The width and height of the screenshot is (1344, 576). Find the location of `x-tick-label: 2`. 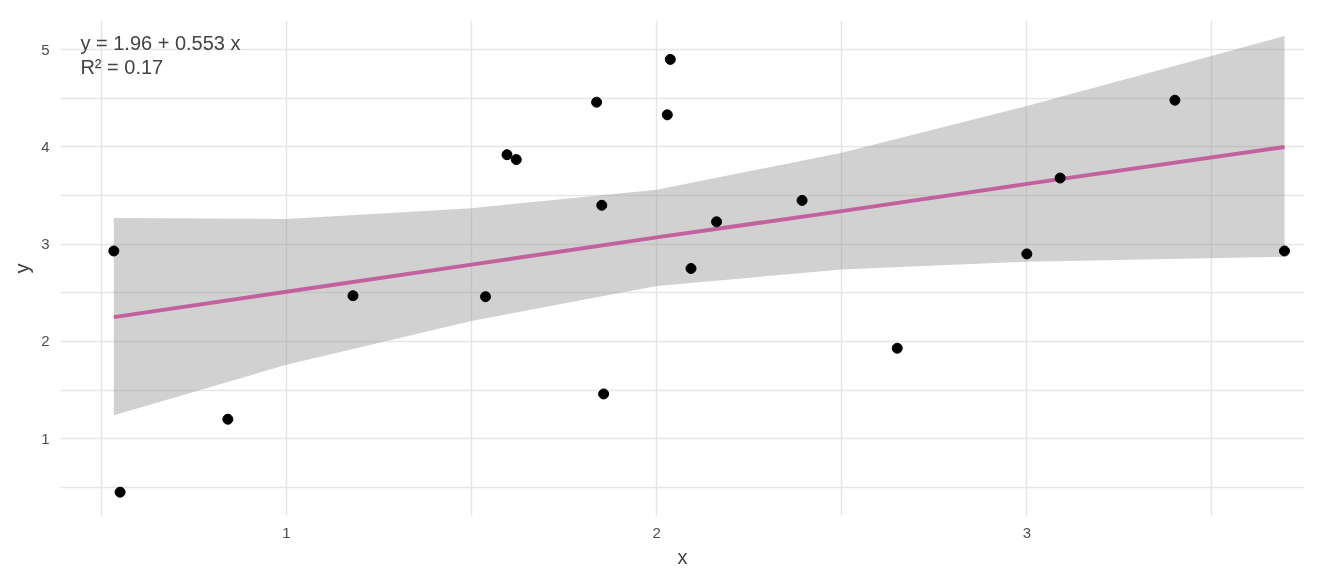

x-tick-label: 2 is located at coordinates (656, 532).